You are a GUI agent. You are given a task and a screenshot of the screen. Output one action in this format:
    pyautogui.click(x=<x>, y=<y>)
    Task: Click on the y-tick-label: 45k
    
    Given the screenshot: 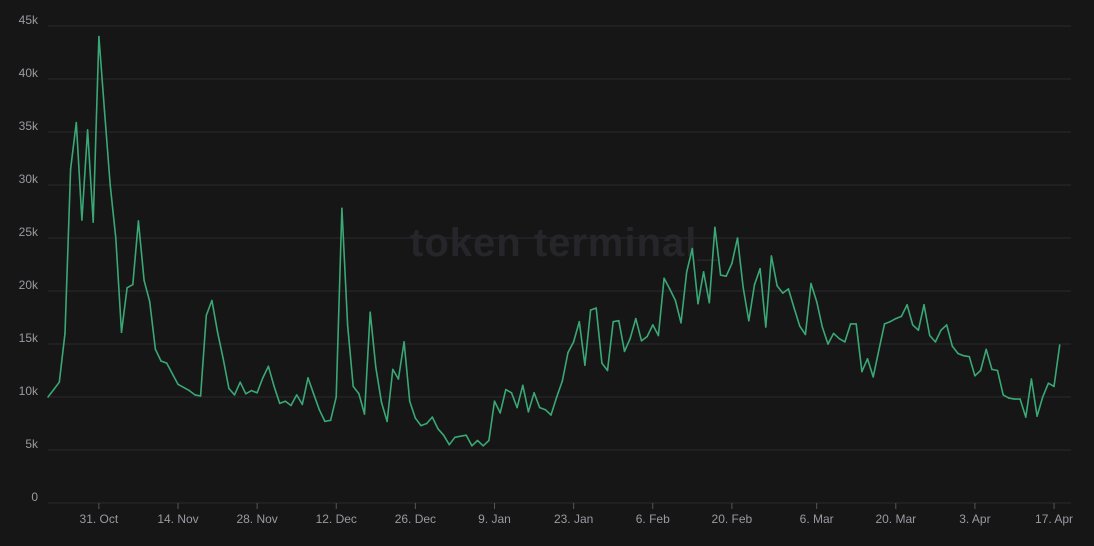 What is the action you would take?
    pyautogui.click(x=29, y=20)
    